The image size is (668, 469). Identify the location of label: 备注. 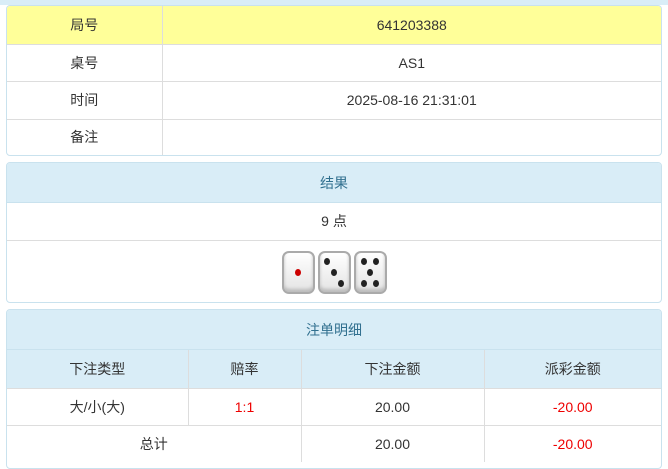
(85, 136).